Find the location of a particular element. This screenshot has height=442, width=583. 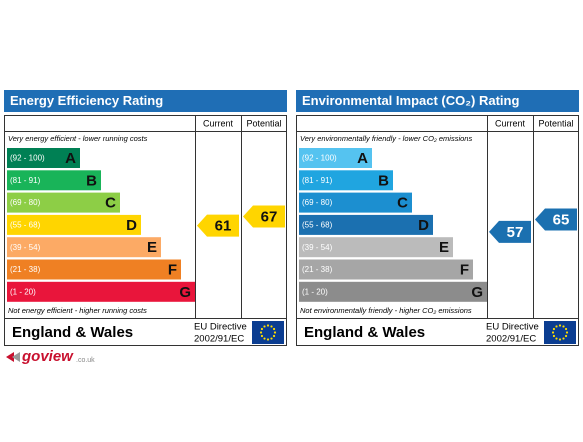

panel-title: Energy Efficiency Rating is located at coordinates (86, 100).